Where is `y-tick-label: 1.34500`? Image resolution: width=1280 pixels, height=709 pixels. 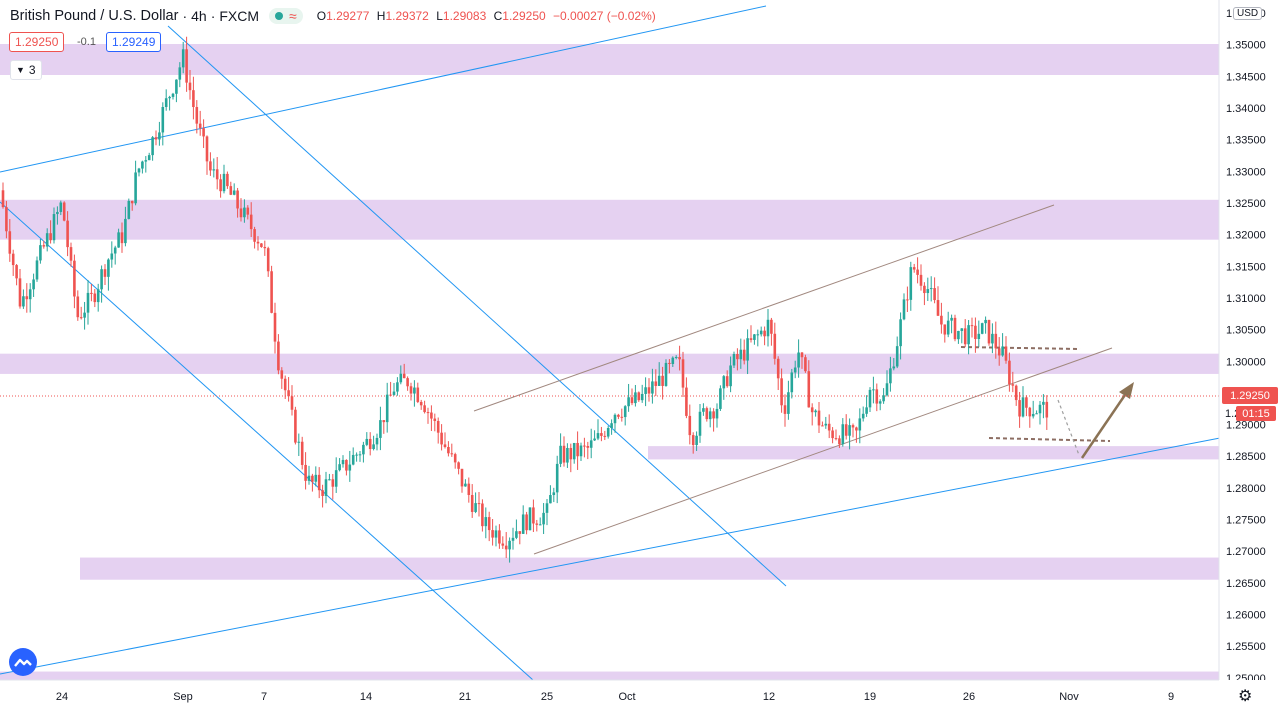
y-tick-label: 1.34500 is located at coordinates (1246, 77).